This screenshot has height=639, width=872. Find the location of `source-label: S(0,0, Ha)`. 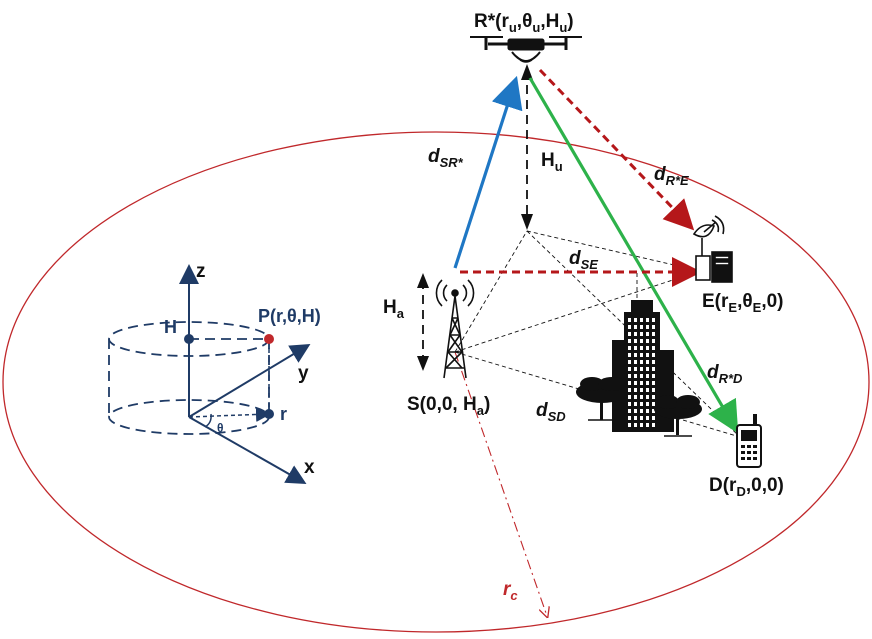

source-label: S(0,0, Ha) is located at coordinates (448, 406).